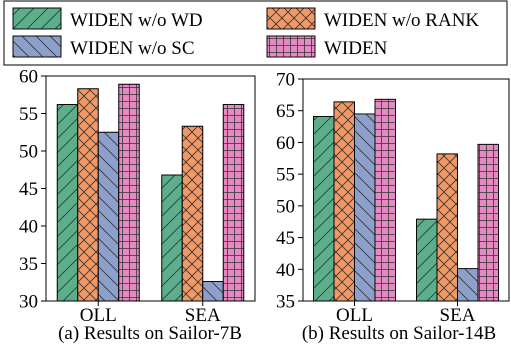  What do you see at coordinates (28, 77) in the screenshot?
I see `sailor-7b-ytick-label-60: 60` at bounding box center [28, 77].